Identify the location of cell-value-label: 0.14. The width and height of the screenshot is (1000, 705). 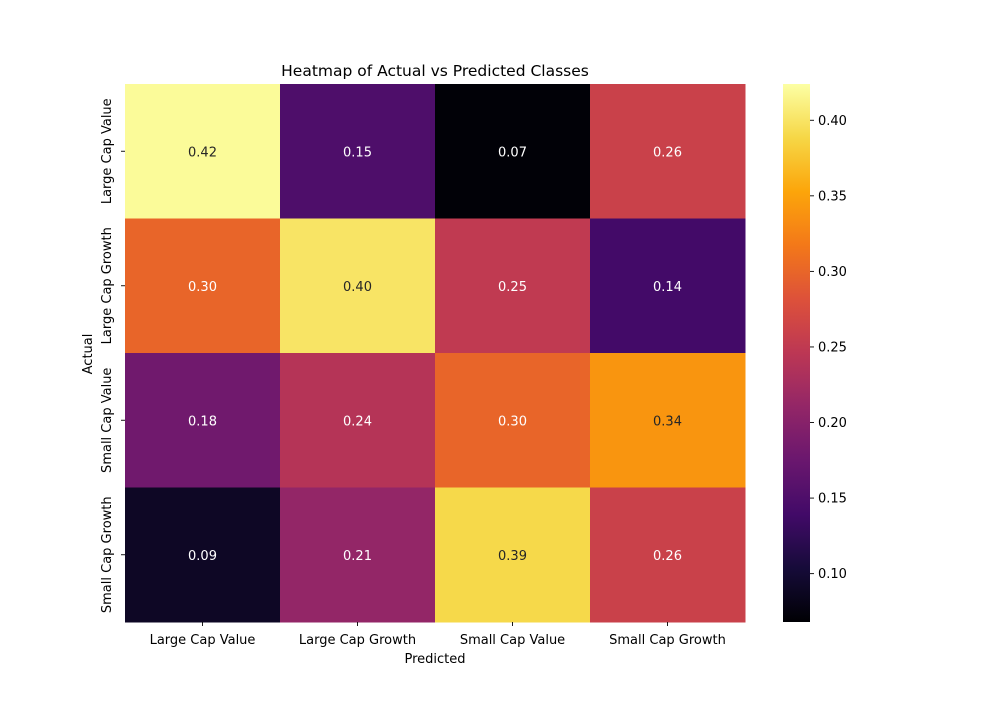
(667, 287).